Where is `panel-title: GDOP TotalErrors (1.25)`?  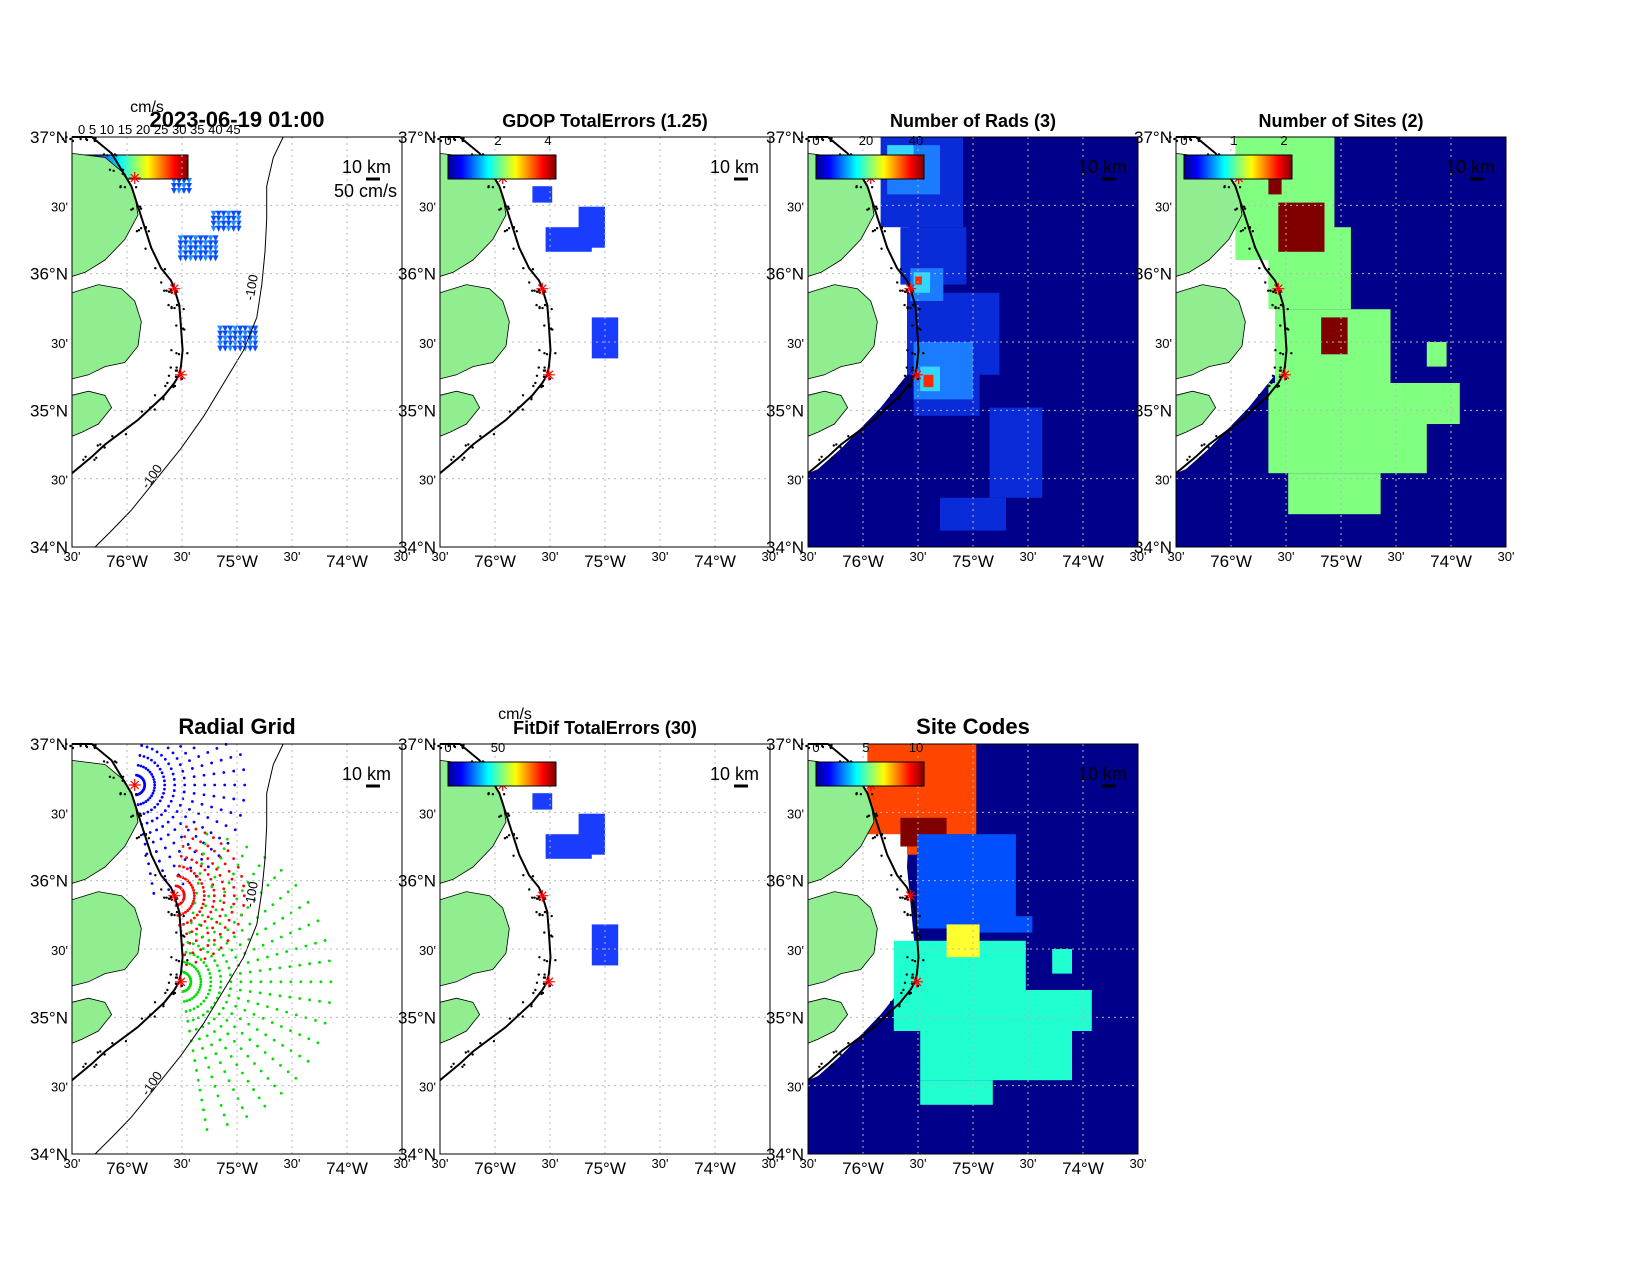
panel-title: GDOP TotalErrors (1.25) is located at coordinates (604, 121).